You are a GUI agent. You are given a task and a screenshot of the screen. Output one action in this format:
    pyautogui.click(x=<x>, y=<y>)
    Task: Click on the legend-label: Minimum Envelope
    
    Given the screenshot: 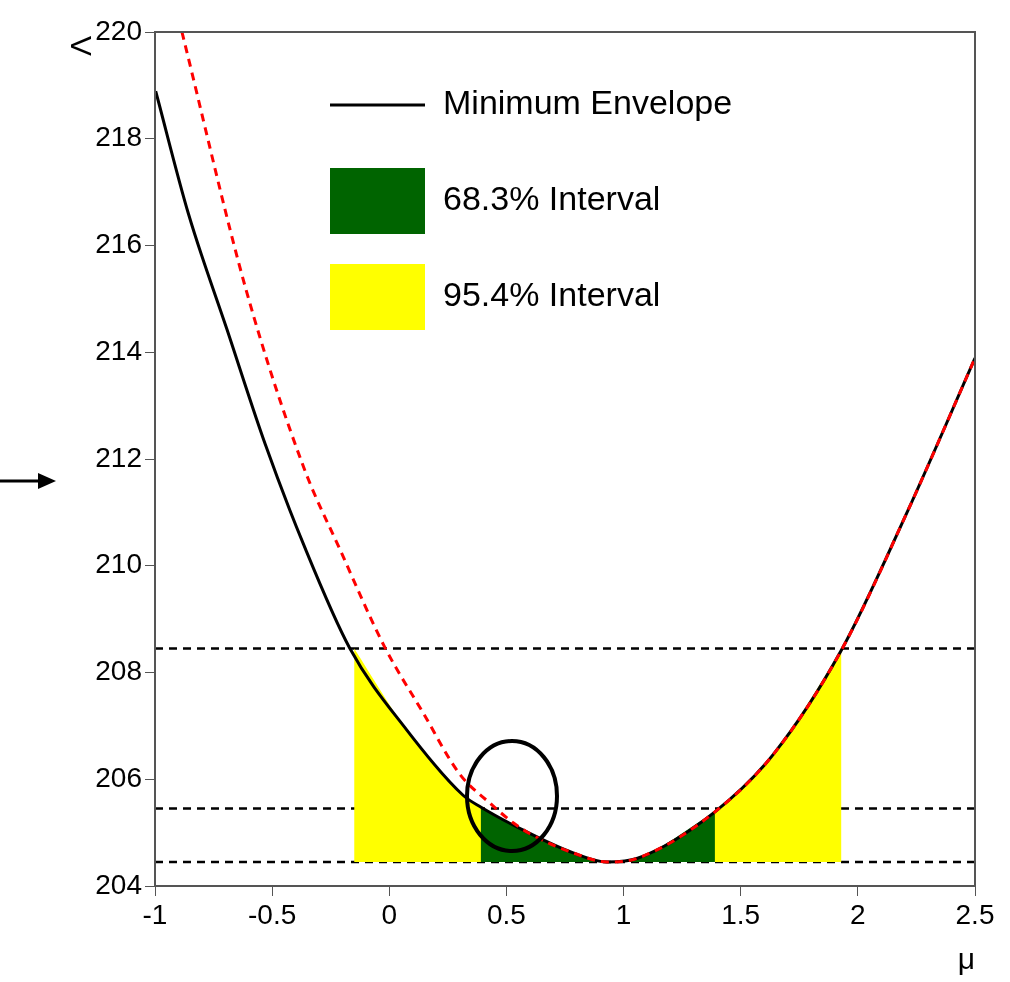 What is the action you would take?
    pyautogui.click(x=588, y=102)
    